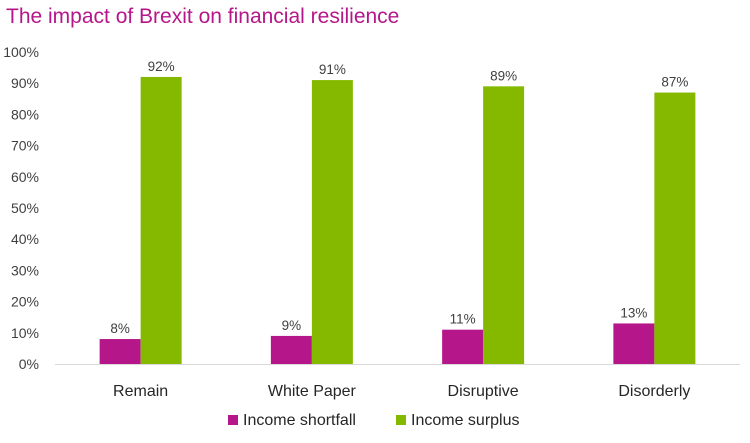 The height and width of the screenshot is (443, 750). I want to click on legend-label: Income surplus, so click(465, 420).